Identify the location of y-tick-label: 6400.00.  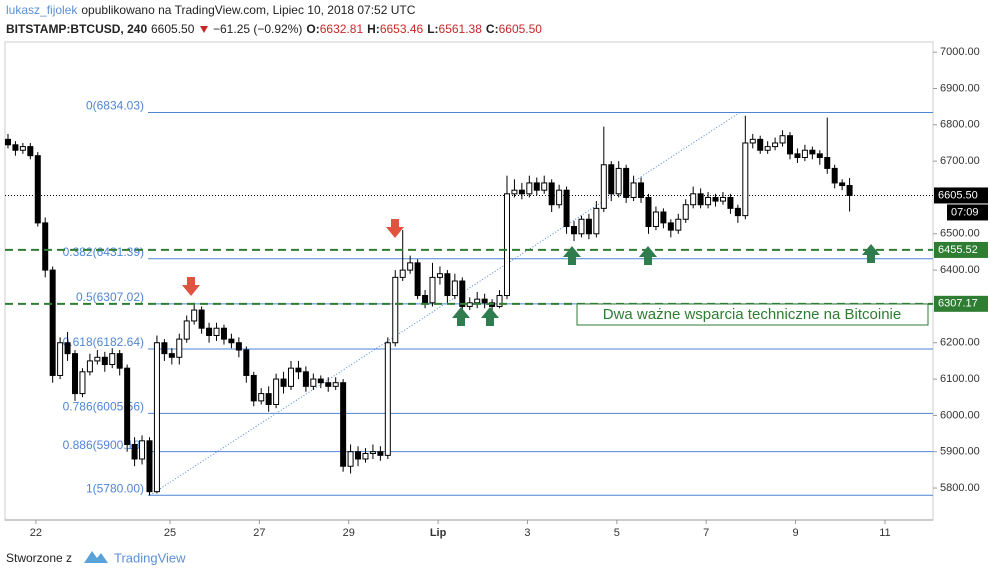
(960, 270).